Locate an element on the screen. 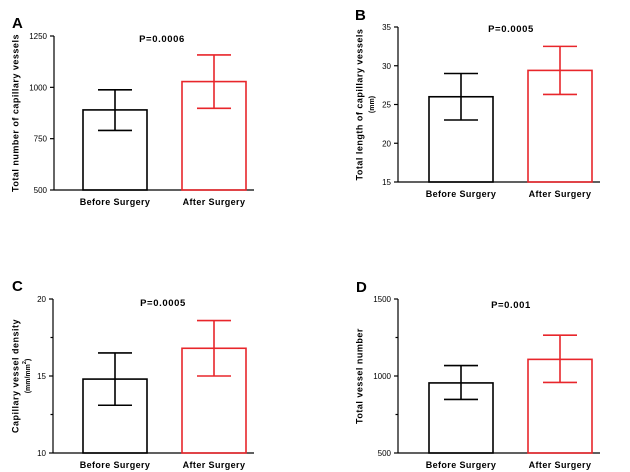 The height and width of the screenshot is (472, 630). y-axis-unit-close: ) is located at coordinates (28, 360).